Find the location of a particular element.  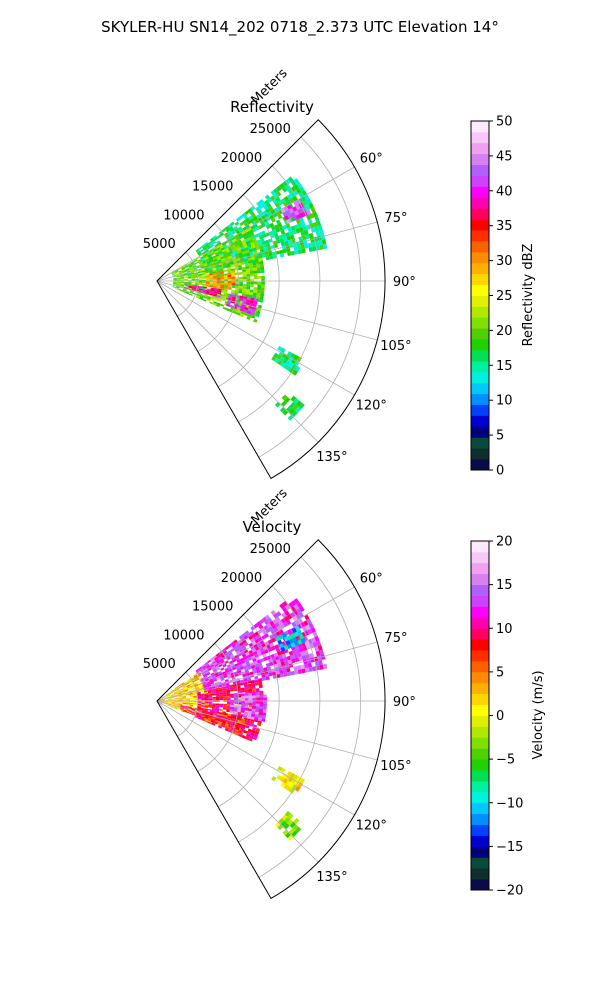

range-tick-label: 15000 is located at coordinates (212, 187).